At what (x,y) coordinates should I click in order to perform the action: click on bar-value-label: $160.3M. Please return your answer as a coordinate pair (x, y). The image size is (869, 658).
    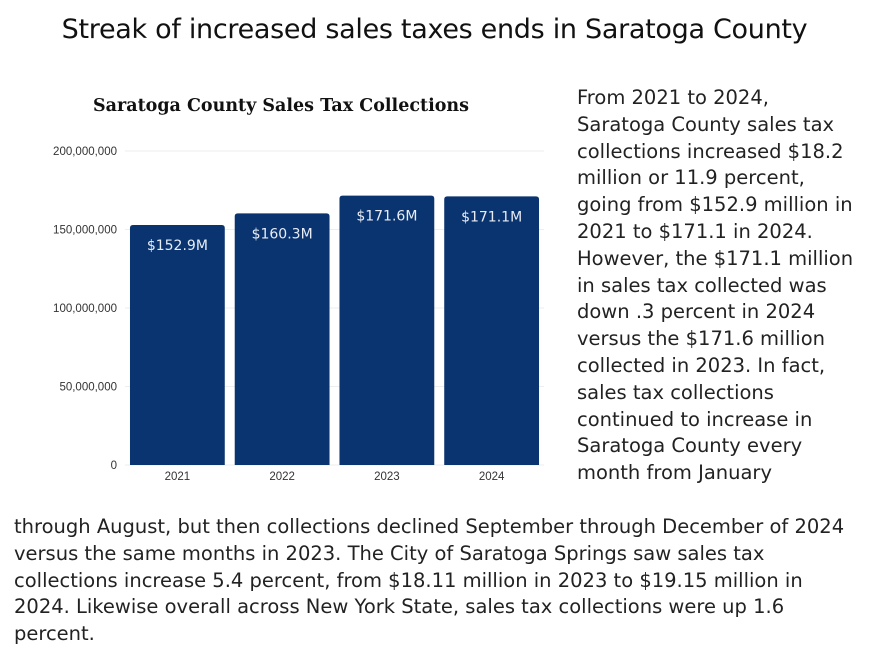
    Looking at the image, I should click on (282, 234).